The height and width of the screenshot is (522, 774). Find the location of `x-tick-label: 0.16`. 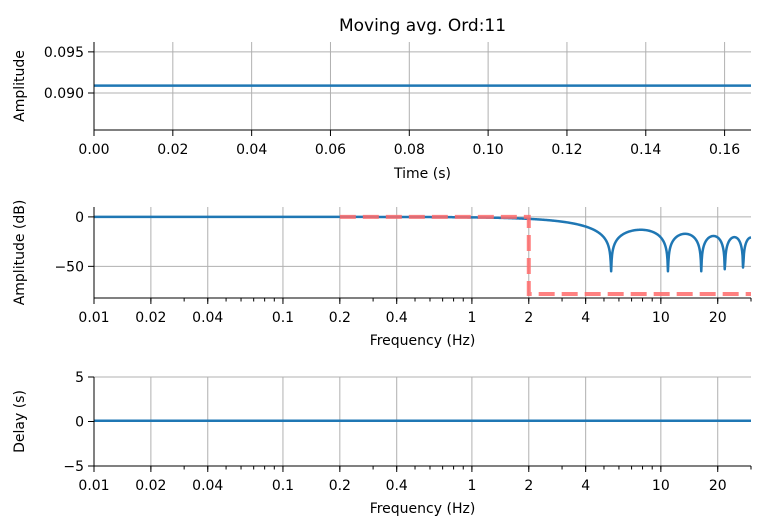

x-tick-label: 0.16 is located at coordinates (724, 150).